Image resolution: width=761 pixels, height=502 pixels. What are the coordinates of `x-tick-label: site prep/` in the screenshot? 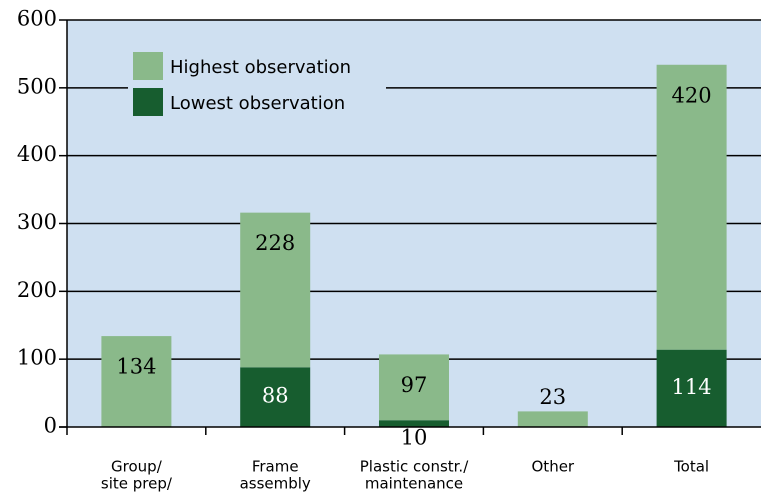 It's located at (137, 484).